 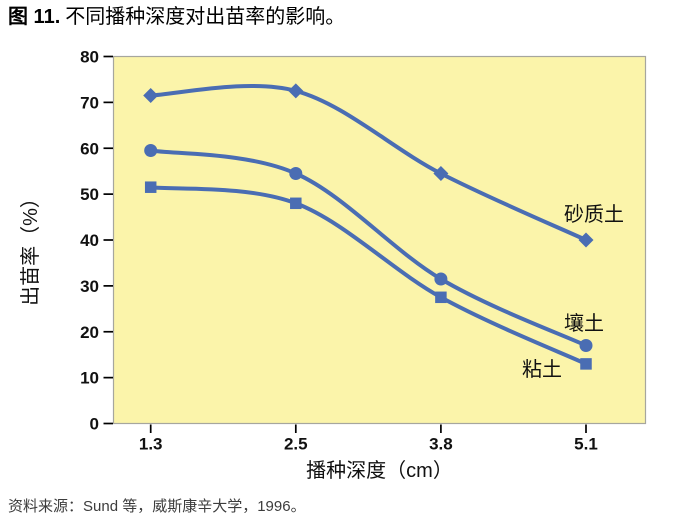 I want to click on y-tick-label: 80, so click(x=89, y=57).